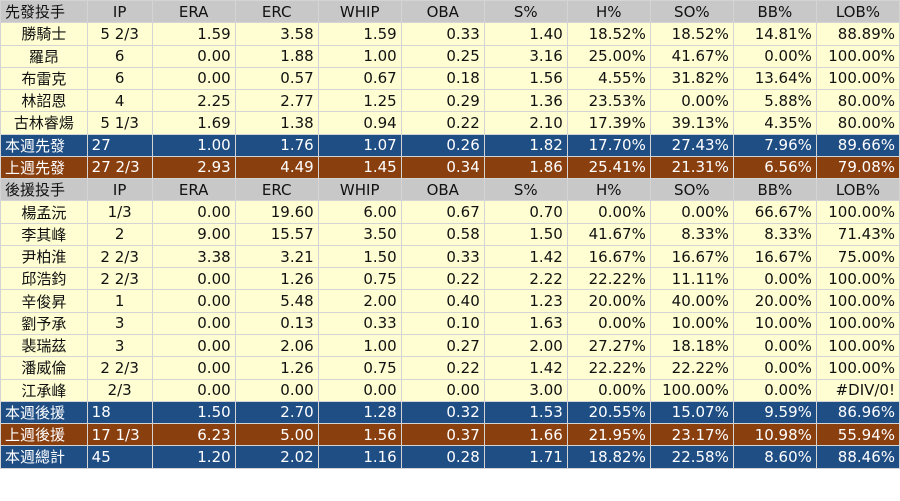 This screenshot has height=501, width=900. Describe the element at coordinates (119, 78) in the screenshot. I see `cell-ip: 6` at that location.